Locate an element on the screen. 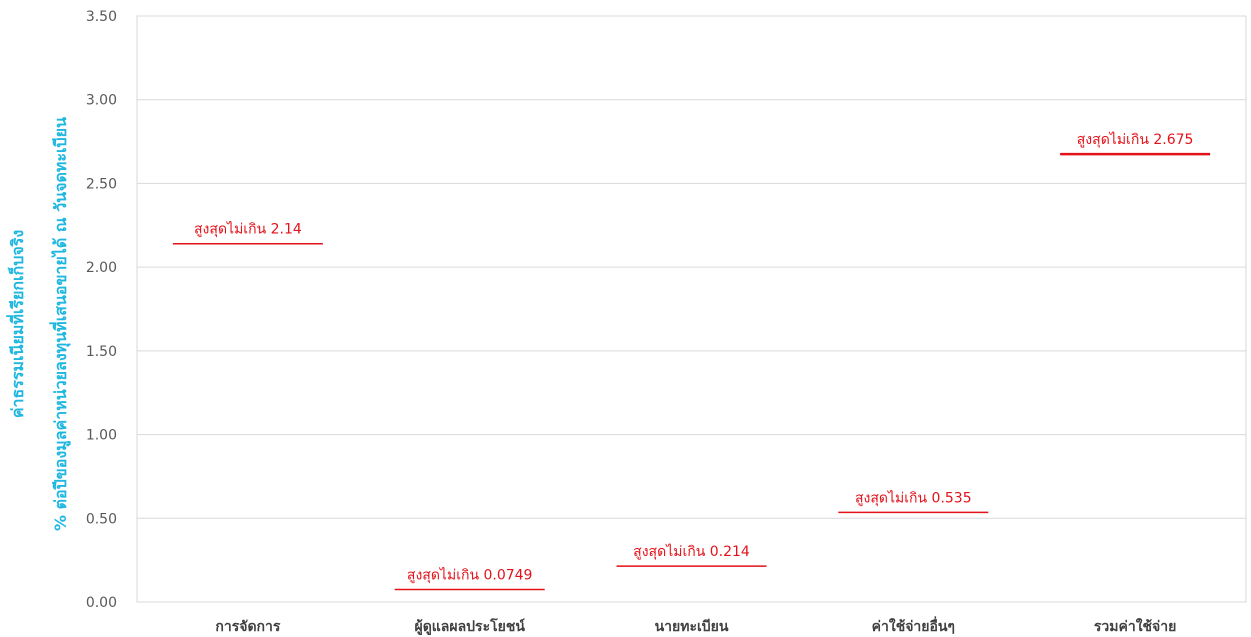 This screenshot has height=637, width=1251. y-tick-label: 1.00 is located at coordinates (101, 436).